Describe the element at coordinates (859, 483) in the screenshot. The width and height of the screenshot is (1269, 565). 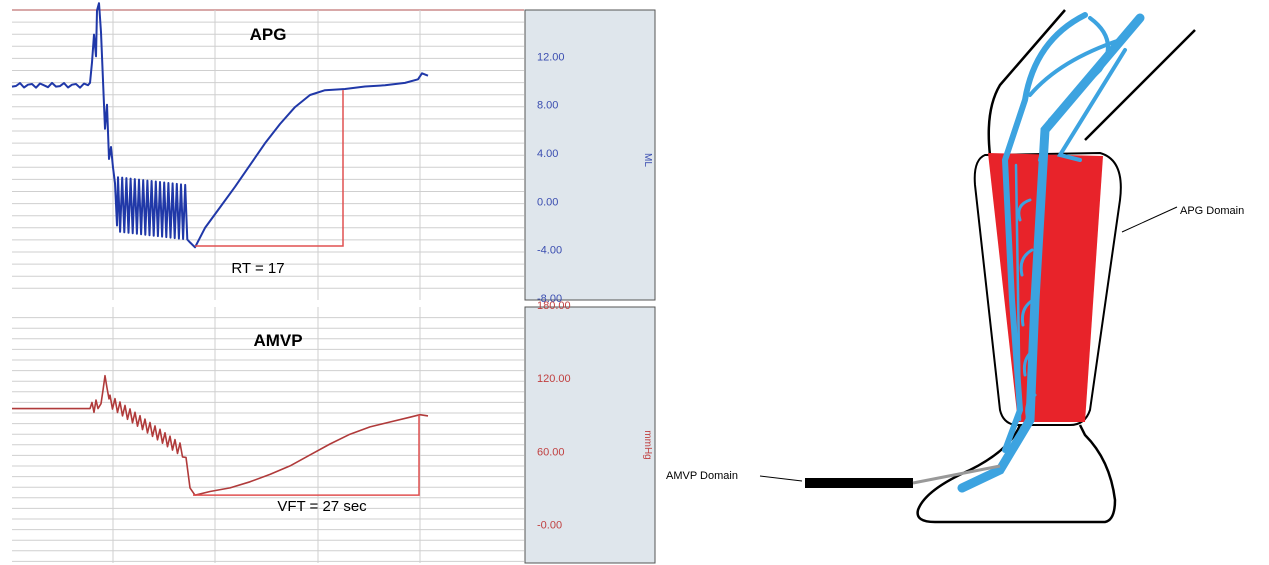
I see `amvp-probe` at that location.